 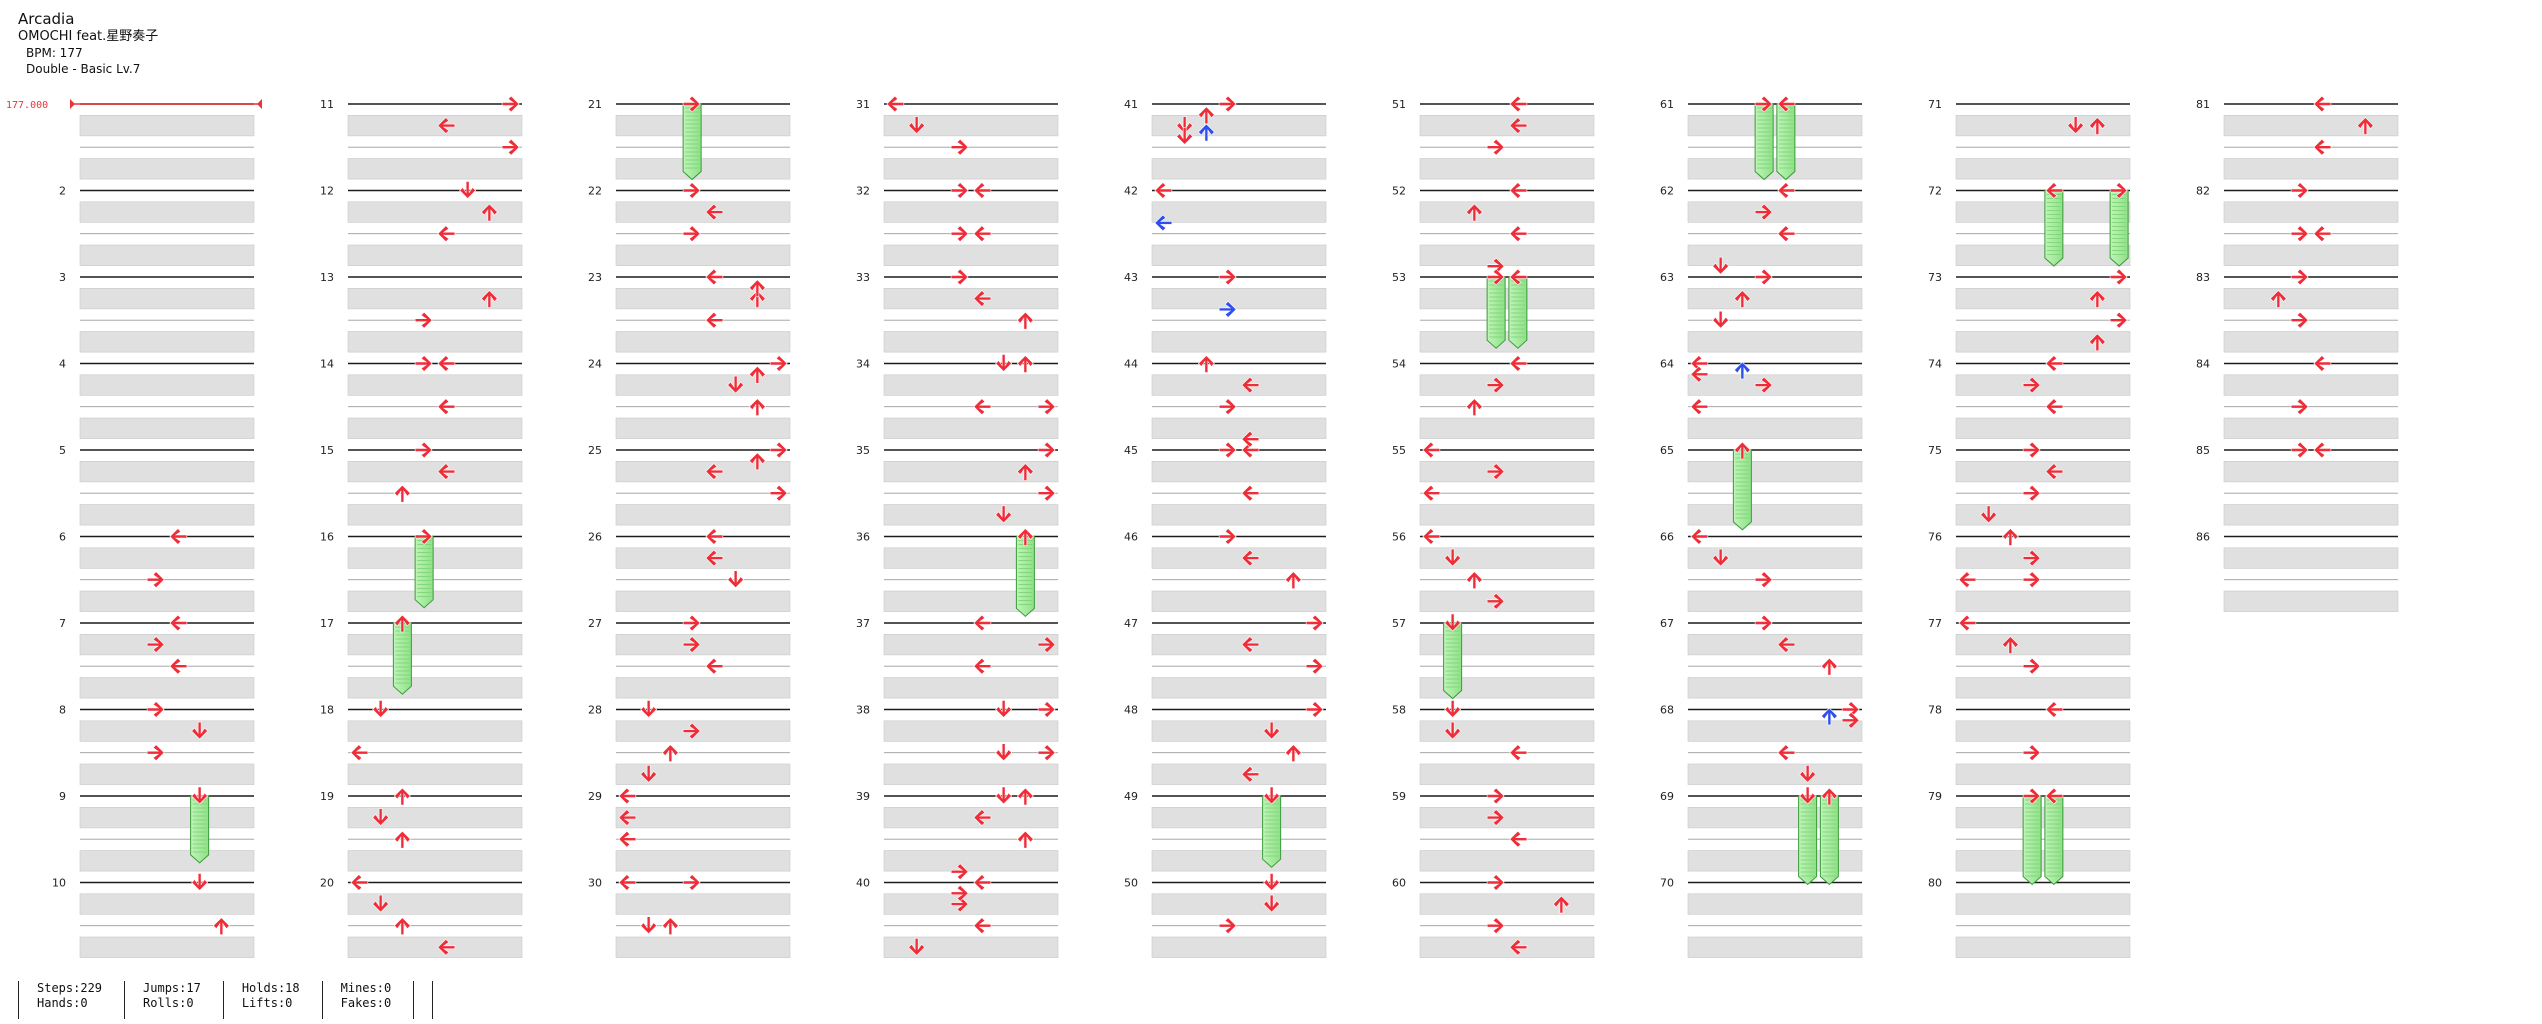 I want to click on measure-number: 63, so click(x=1667, y=277).